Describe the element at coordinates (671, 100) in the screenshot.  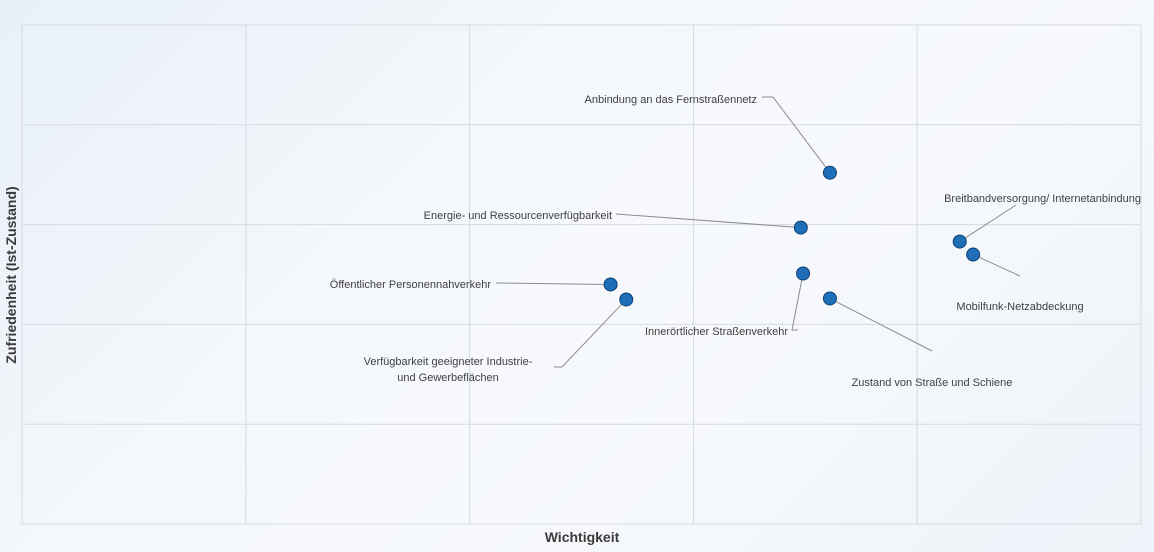
I see `point-label: Anbindung an das Fernstraßennetz` at that location.